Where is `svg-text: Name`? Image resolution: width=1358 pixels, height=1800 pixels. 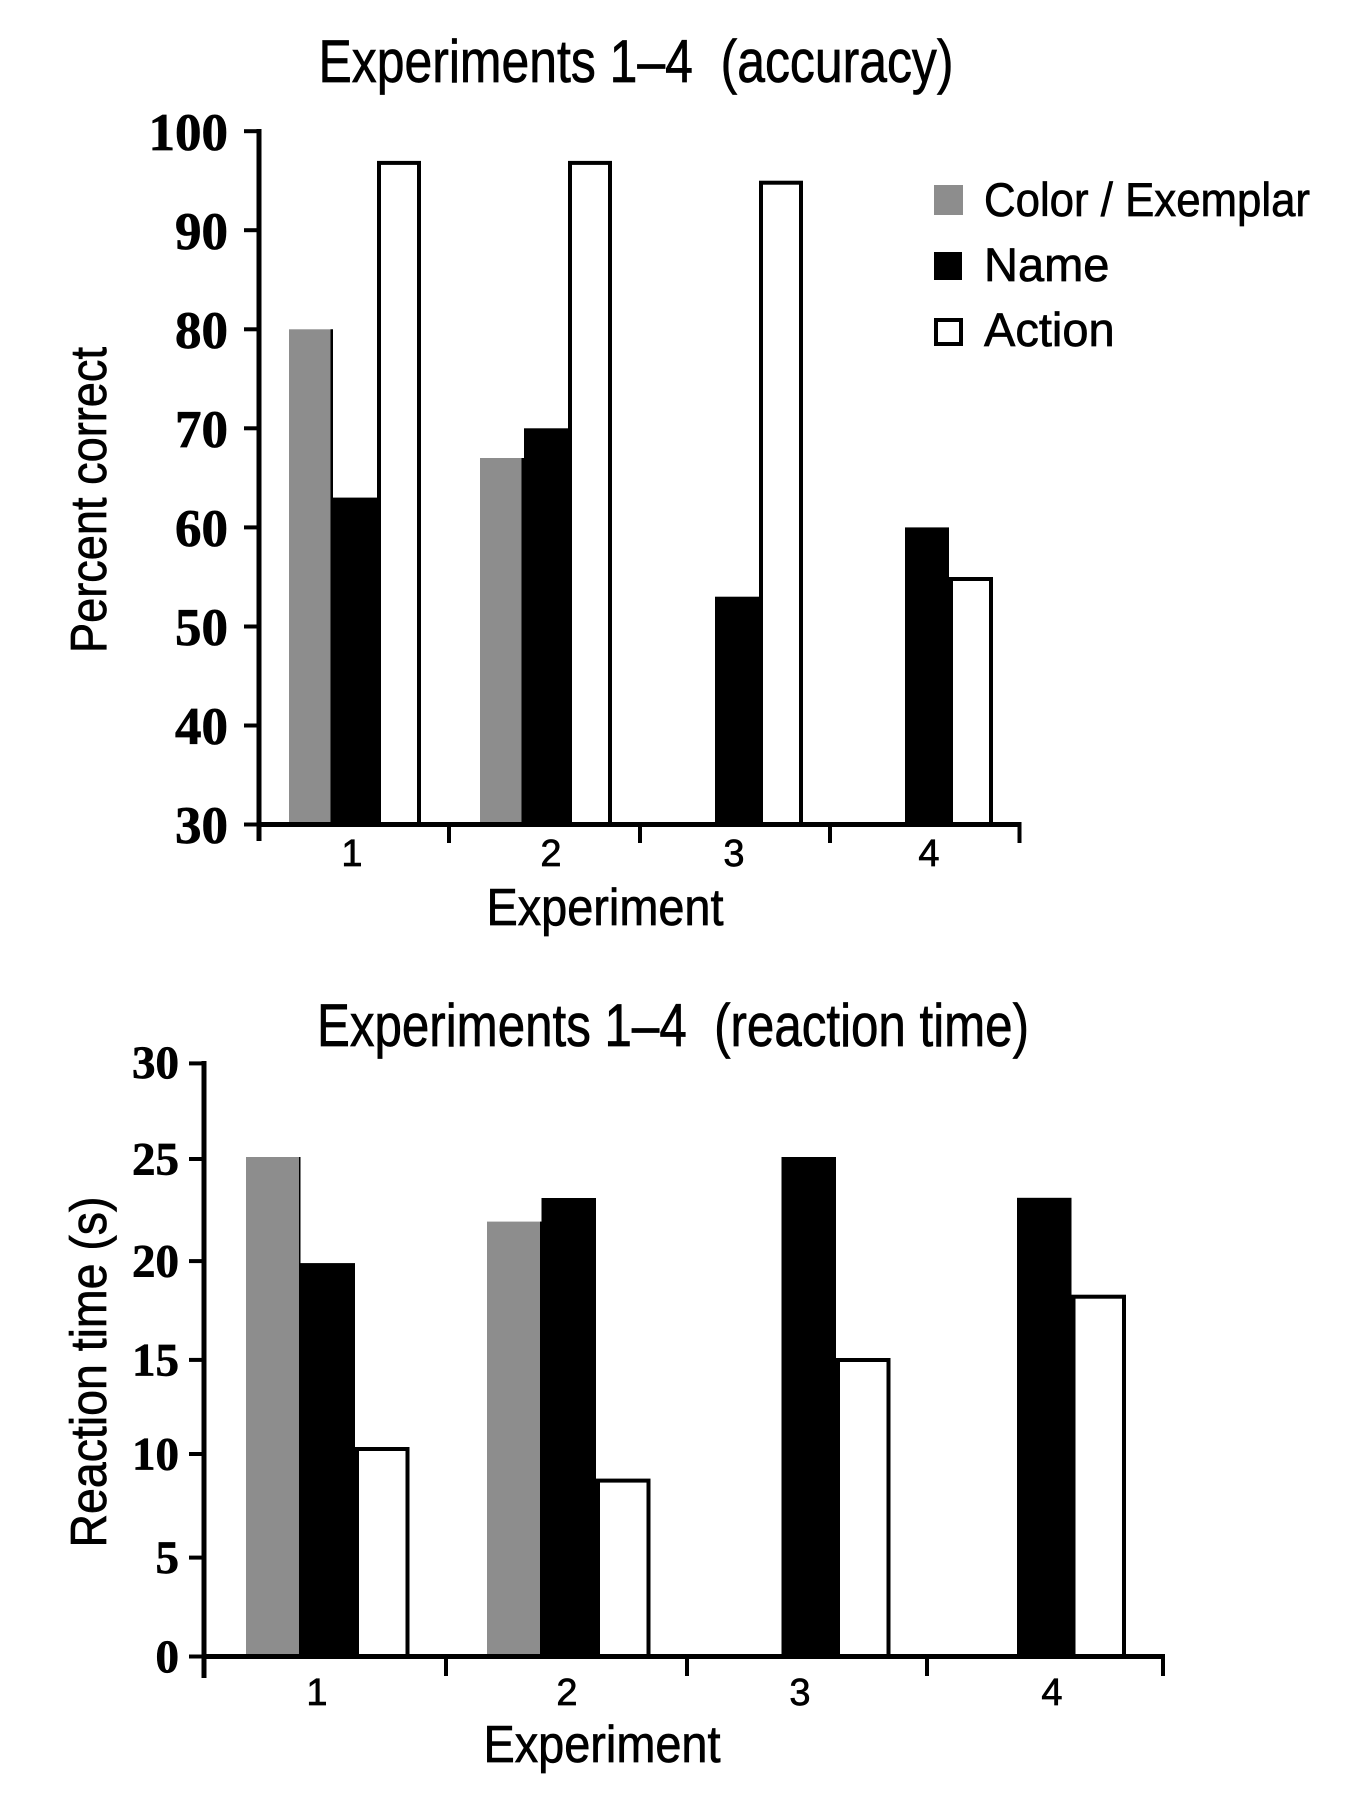 svg-text: Name is located at coordinates (1046, 264).